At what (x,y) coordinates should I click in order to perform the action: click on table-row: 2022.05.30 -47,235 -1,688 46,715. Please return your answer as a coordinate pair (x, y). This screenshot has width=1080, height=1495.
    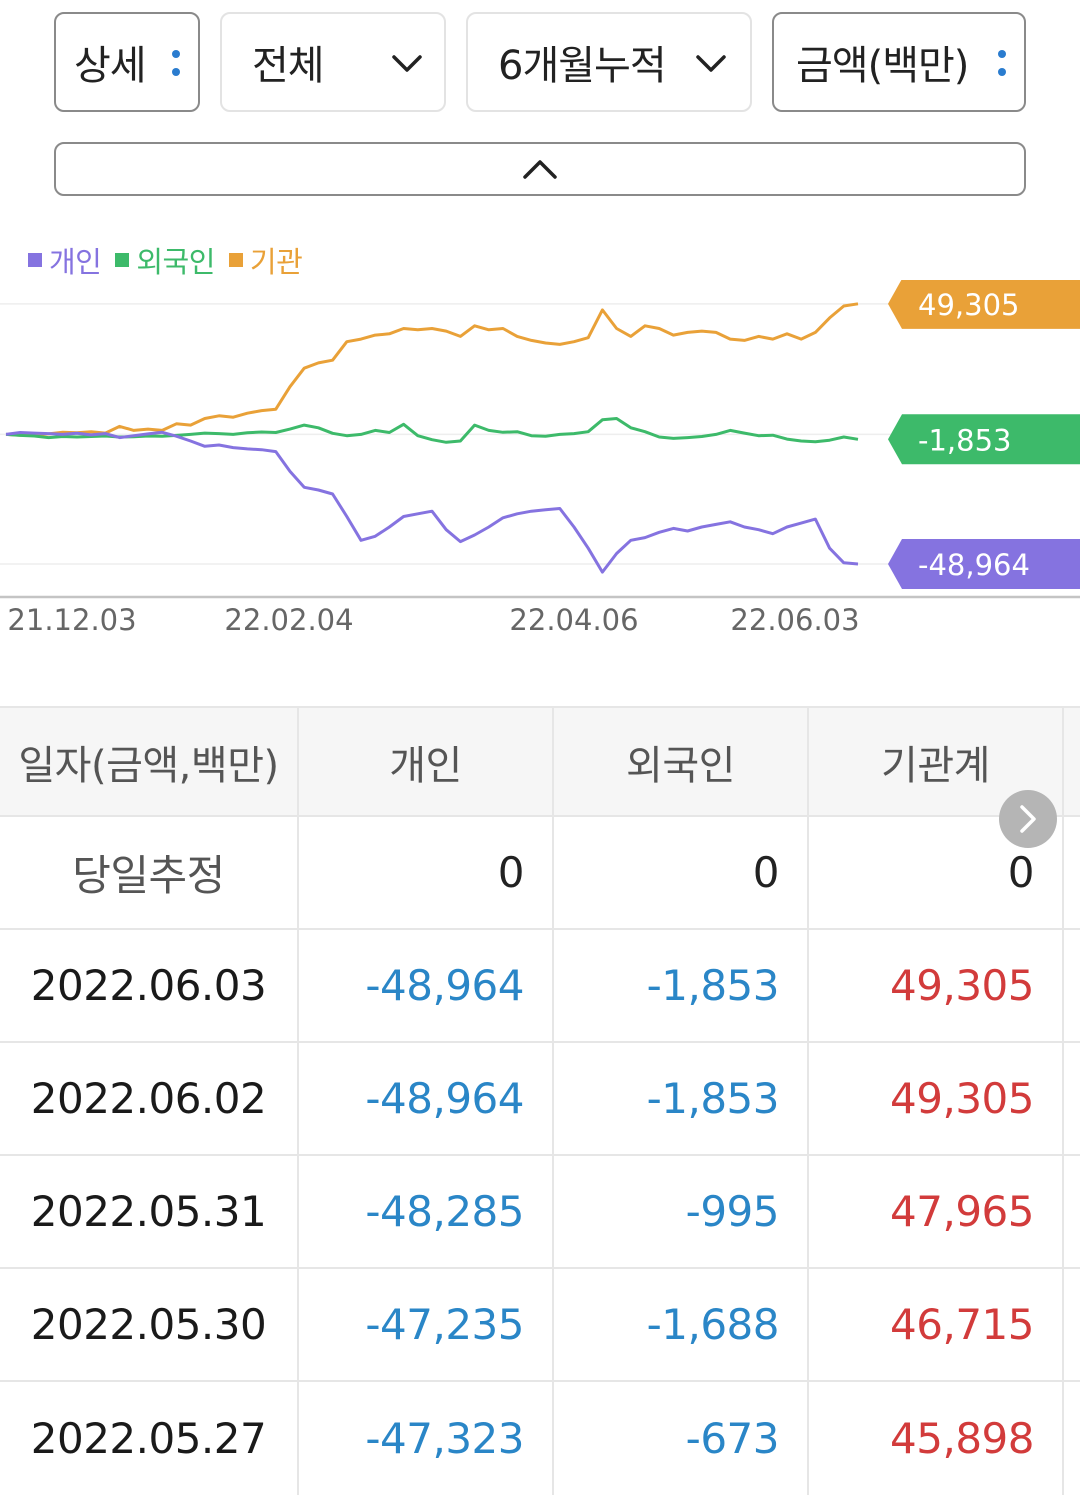
    Looking at the image, I should click on (540, 1325).